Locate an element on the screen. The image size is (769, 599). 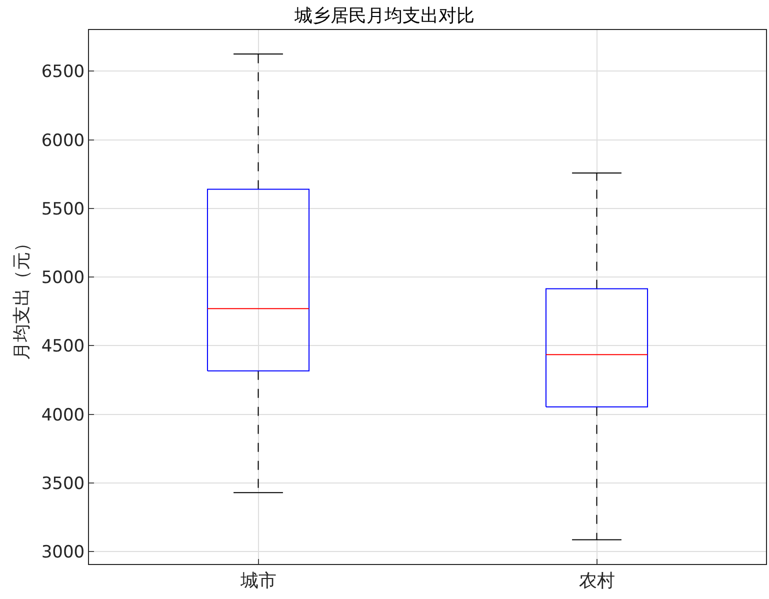
y-tick-label: 3000 is located at coordinates (63, 552).